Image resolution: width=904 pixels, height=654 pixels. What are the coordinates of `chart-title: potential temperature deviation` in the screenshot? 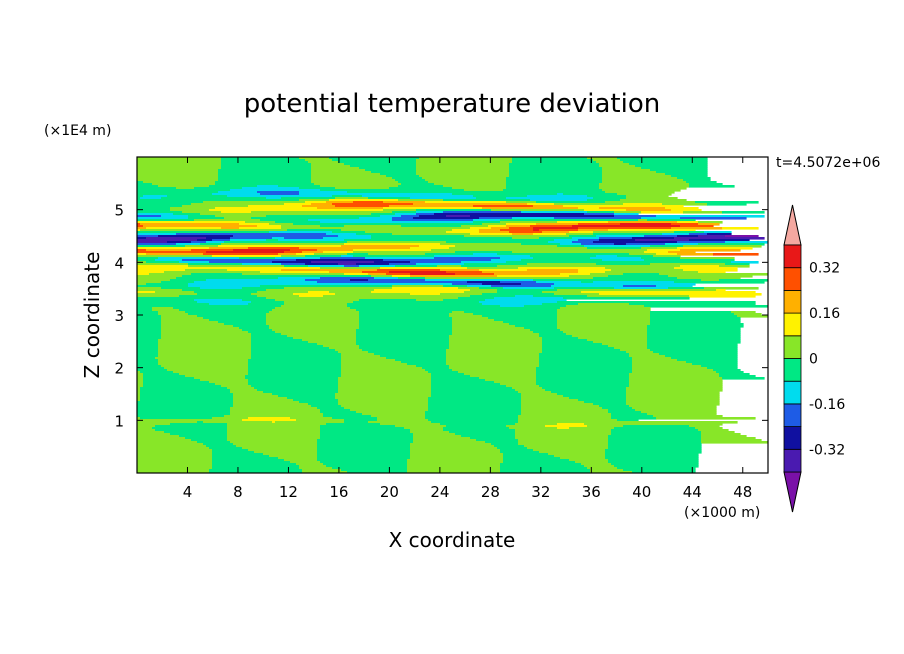 It's located at (452, 104).